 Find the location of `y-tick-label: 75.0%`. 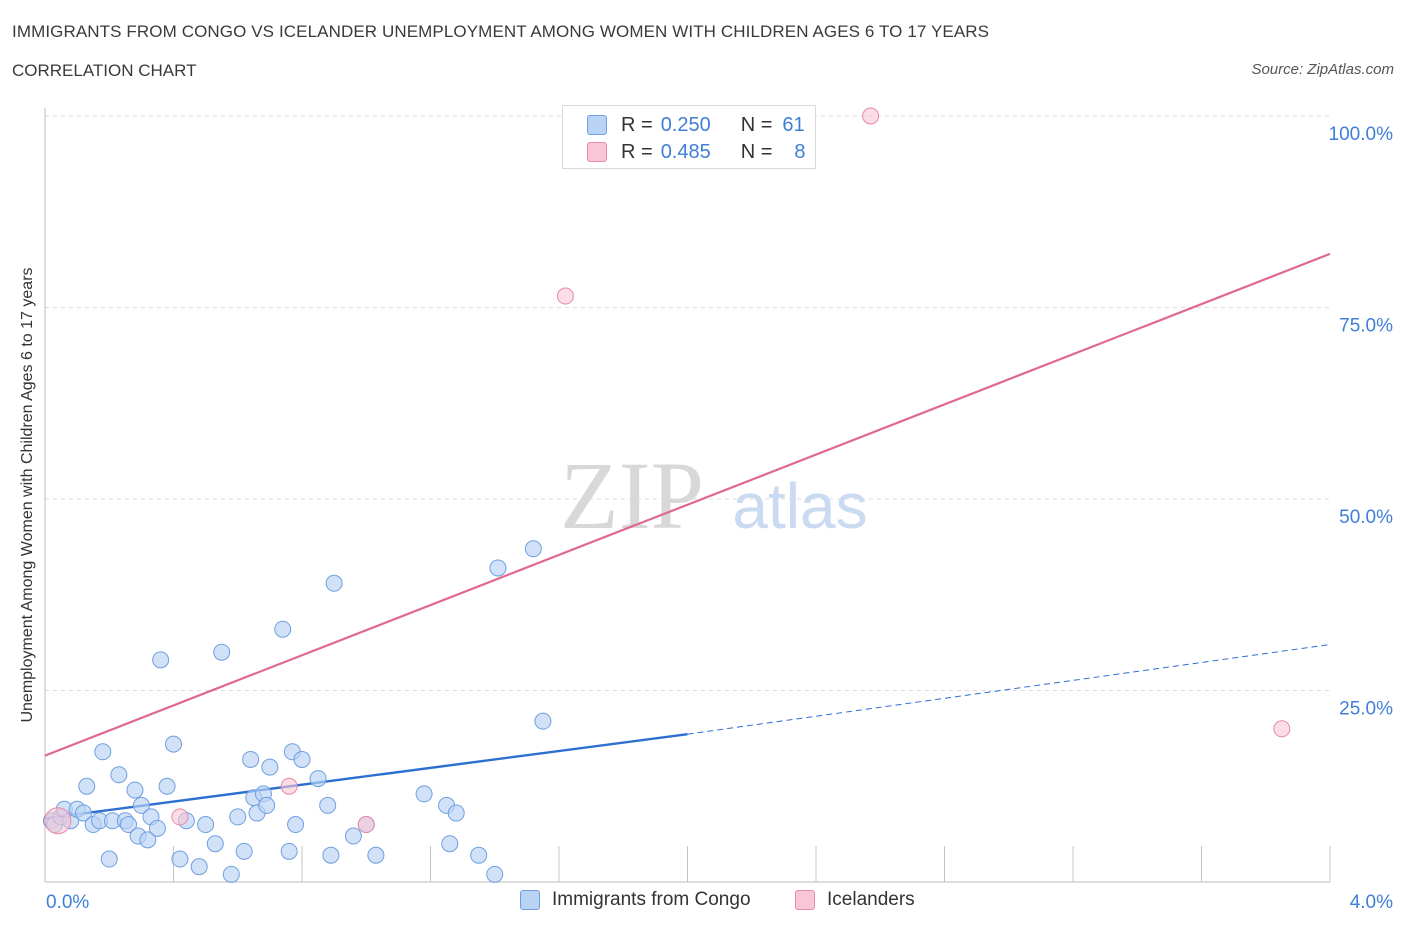

y-tick-label: 75.0% is located at coordinates (1366, 326).